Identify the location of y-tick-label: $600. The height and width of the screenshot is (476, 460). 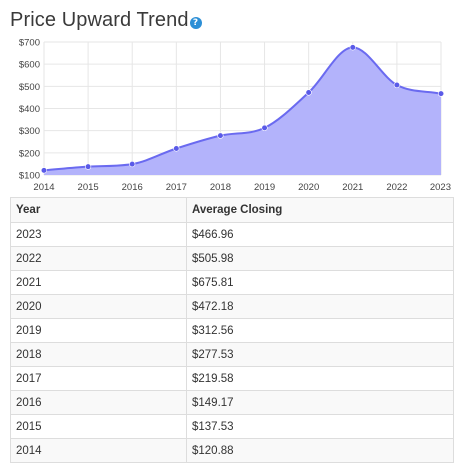
(29, 65).